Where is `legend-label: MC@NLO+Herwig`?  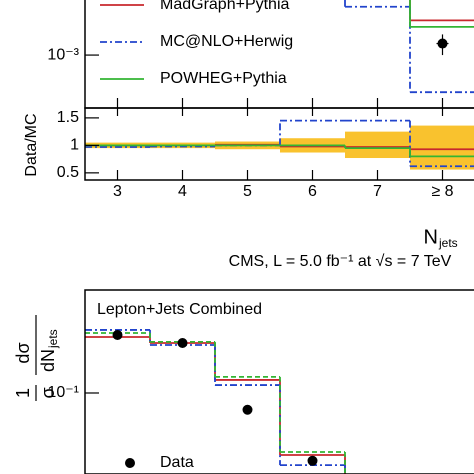 legend-label: MC@NLO+Herwig is located at coordinates (226, 41).